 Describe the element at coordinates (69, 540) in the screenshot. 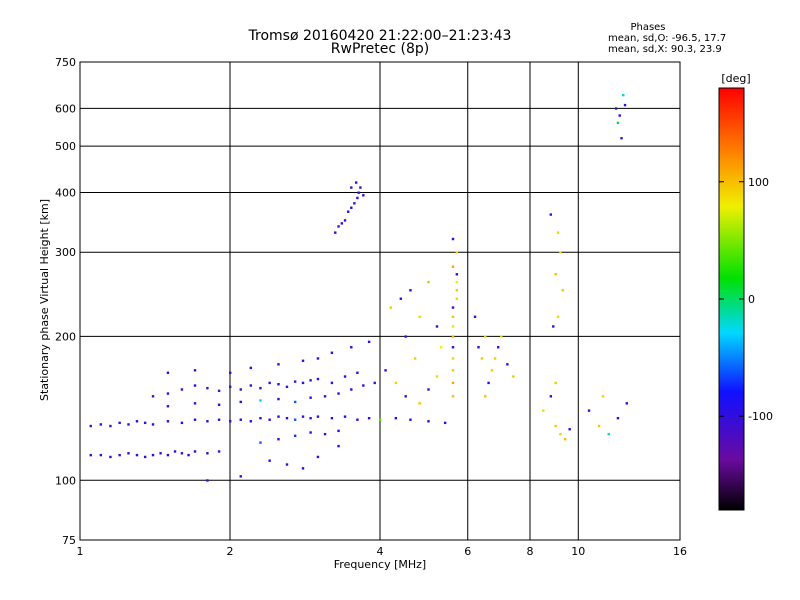

I see `y-tick-label: 75` at that location.